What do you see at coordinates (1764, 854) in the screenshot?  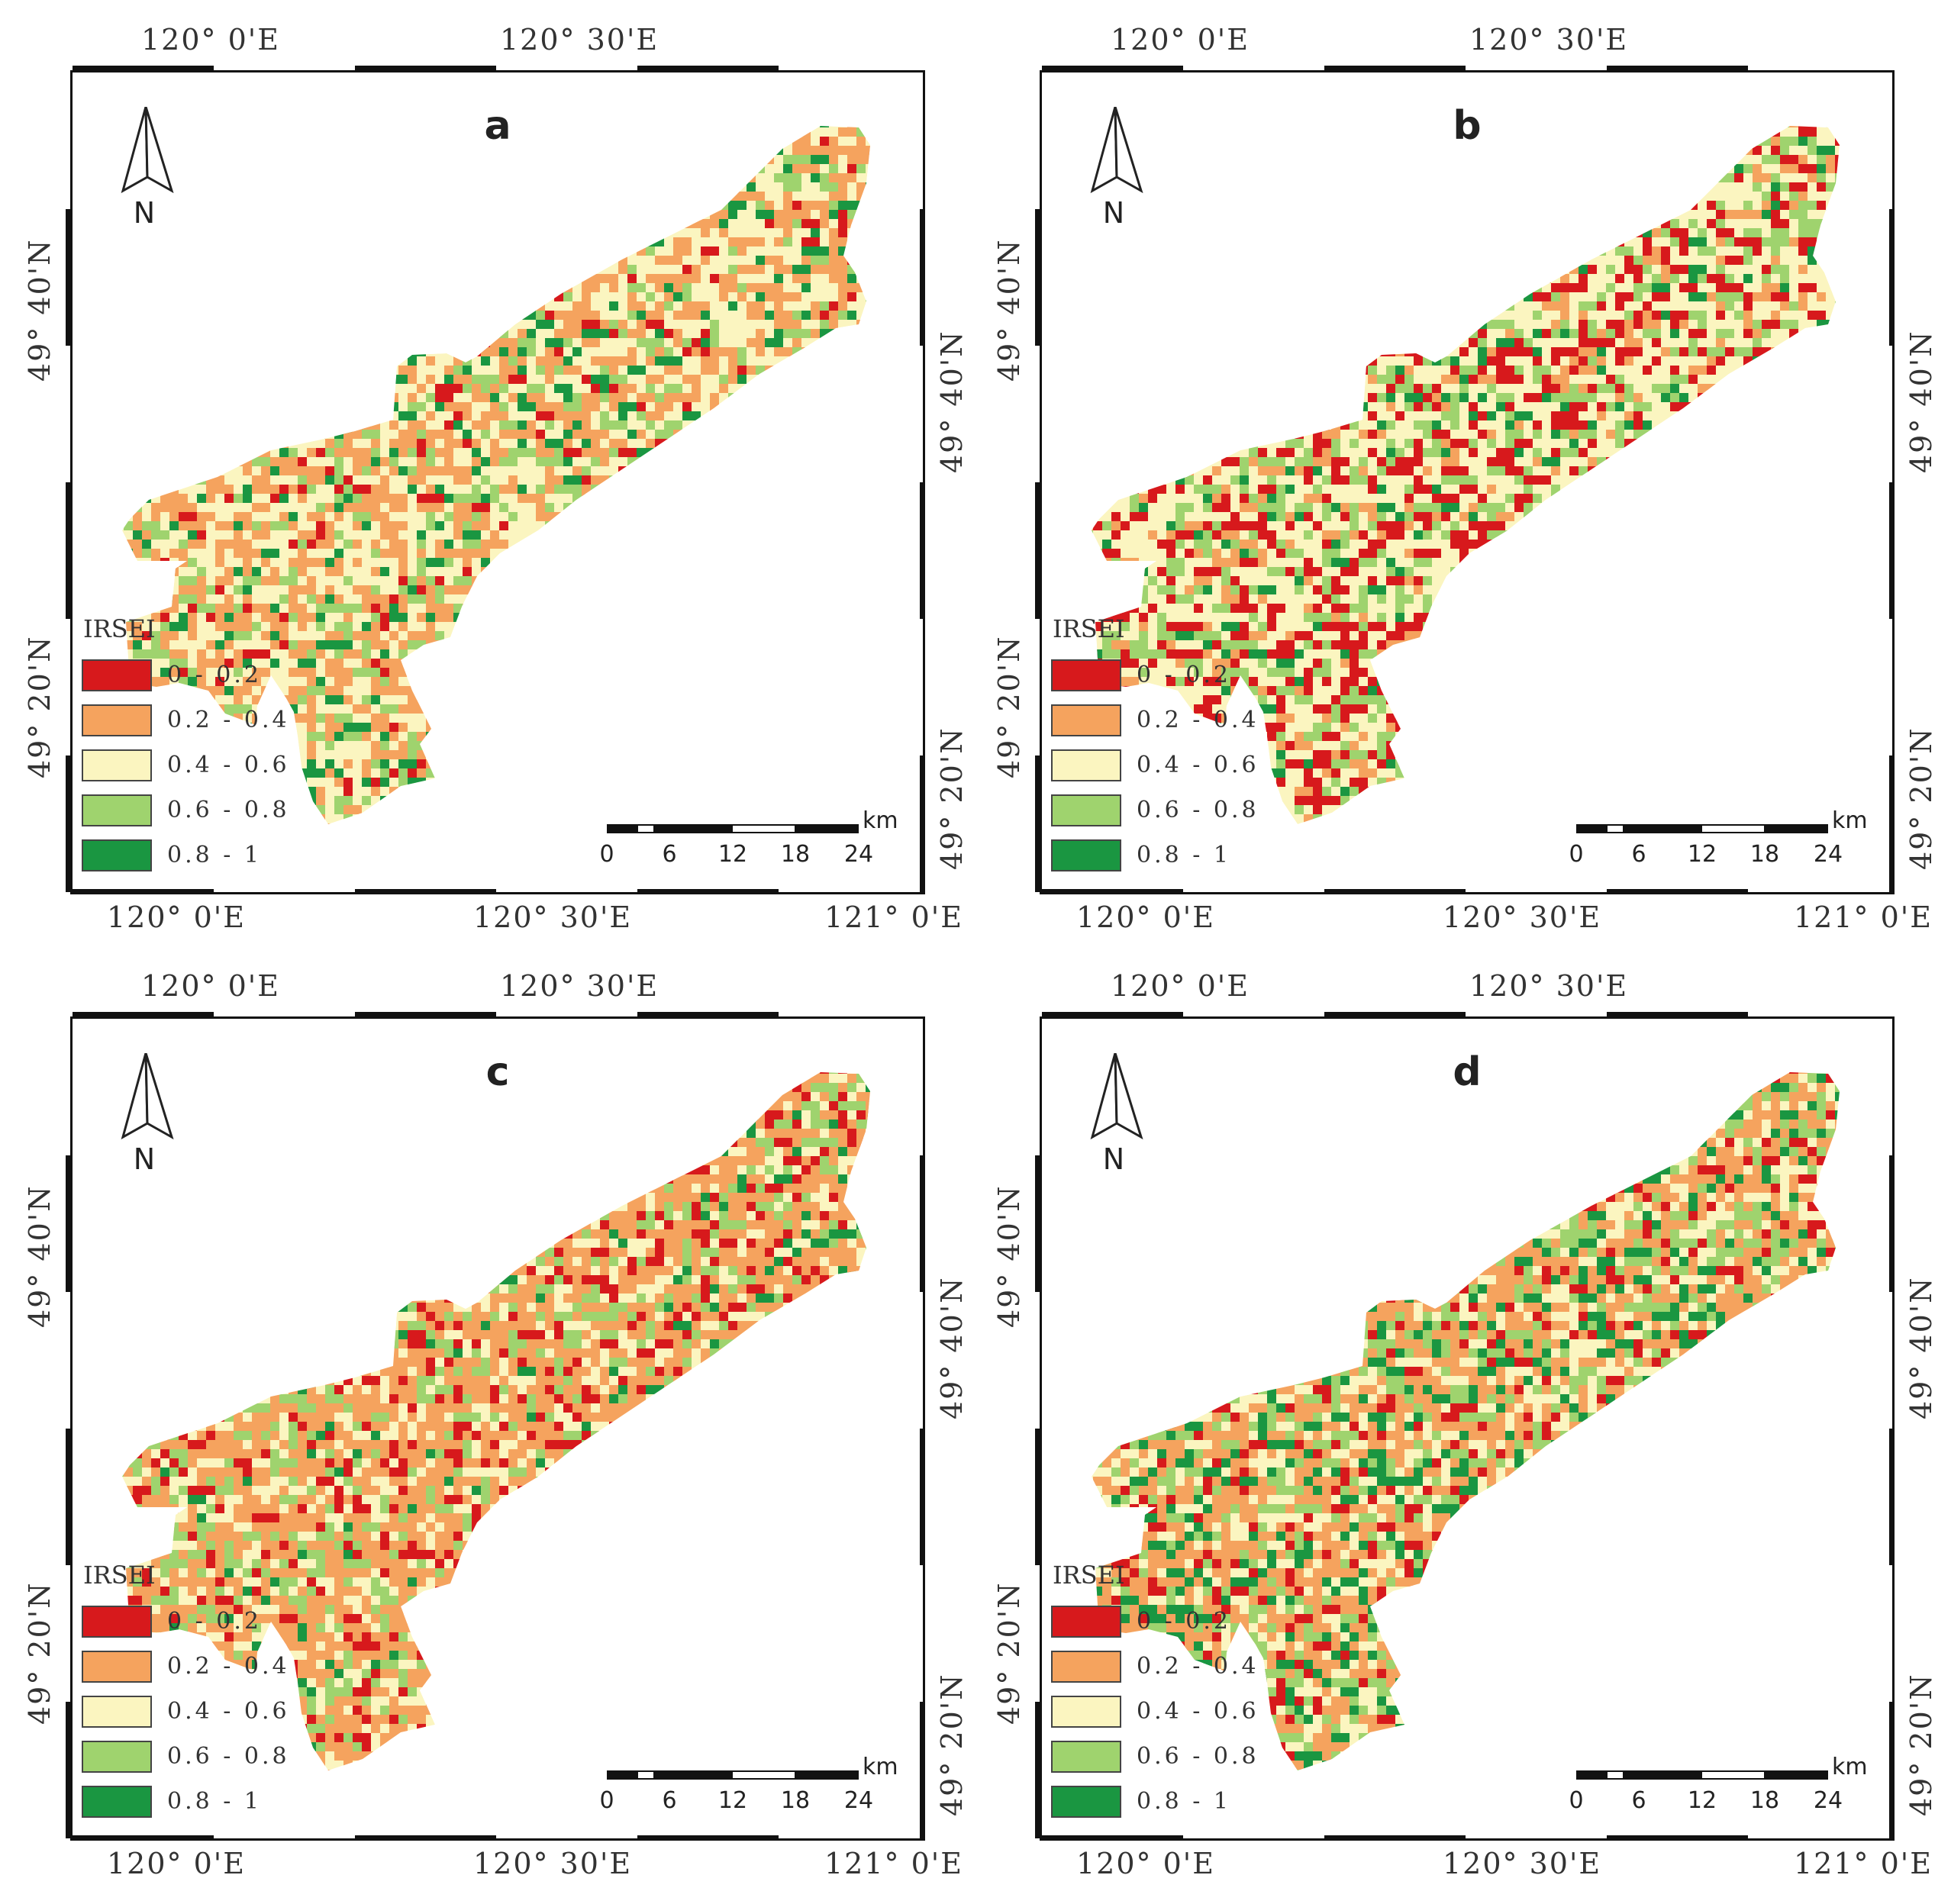 I see `scale-tick: 18` at bounding box center [1764, 854].